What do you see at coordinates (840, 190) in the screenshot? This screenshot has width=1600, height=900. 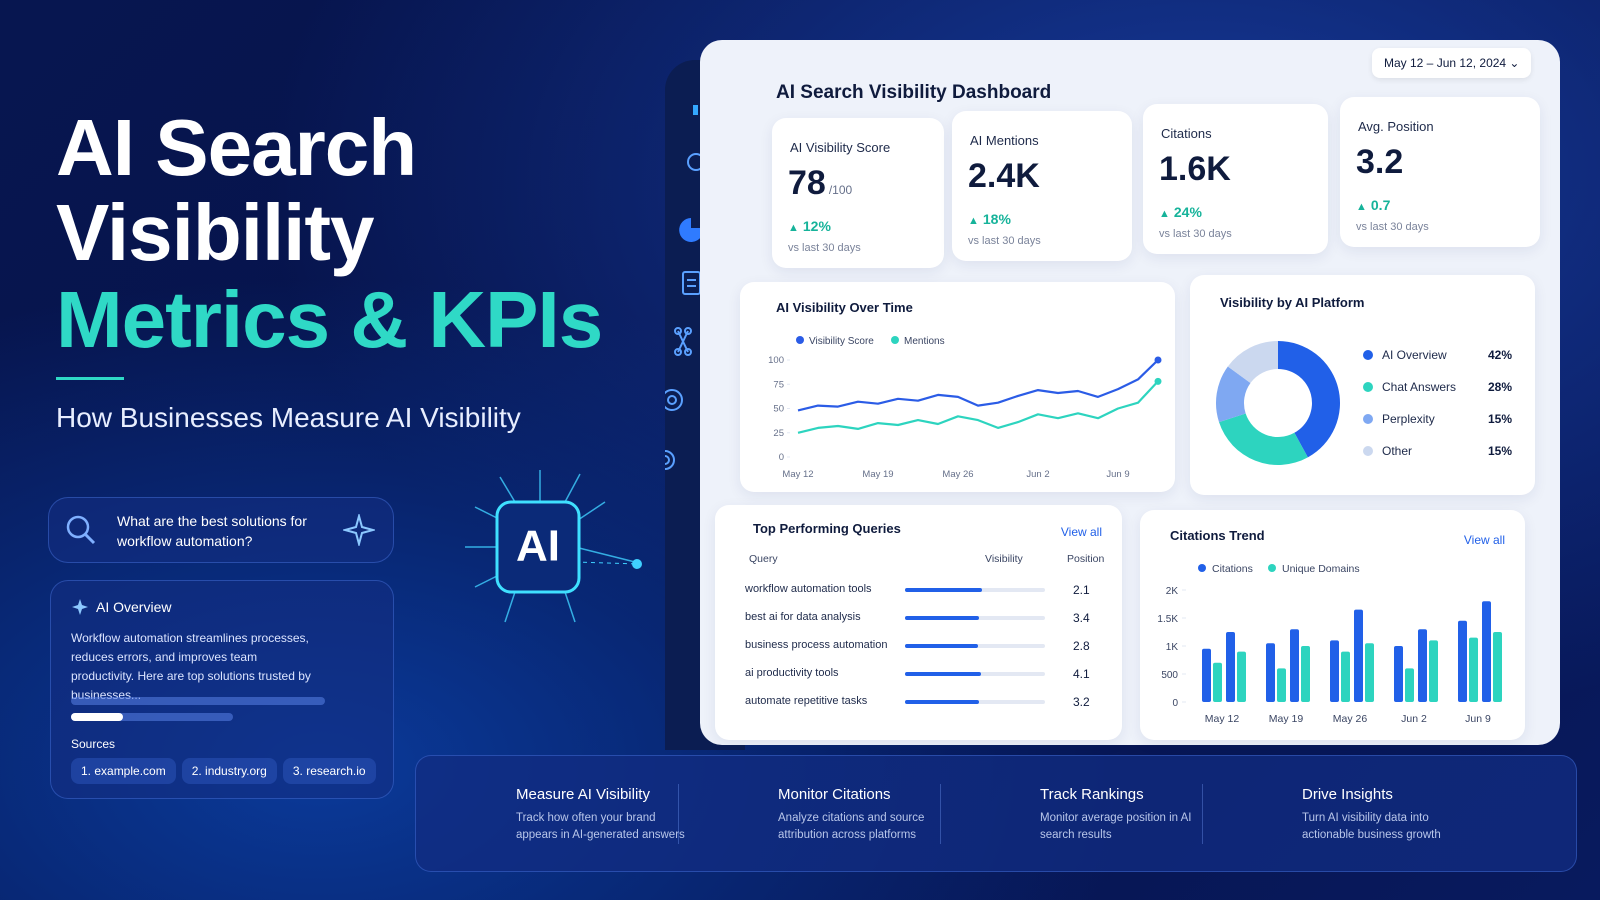 I see `kpi-unit: /100` at bounding box center [840, 190].